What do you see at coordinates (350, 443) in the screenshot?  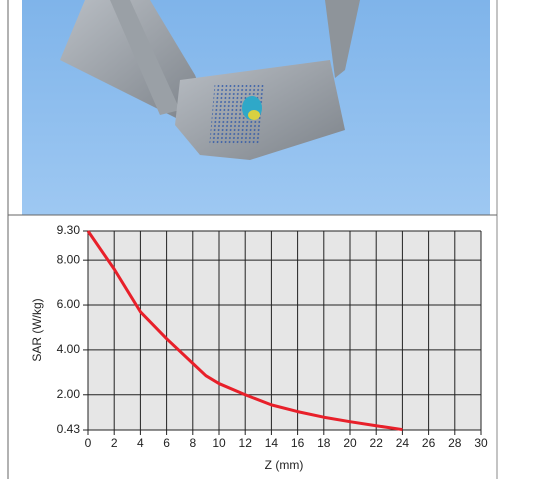 I see `x-tick-label: 20` at bounding box center [350, 443].